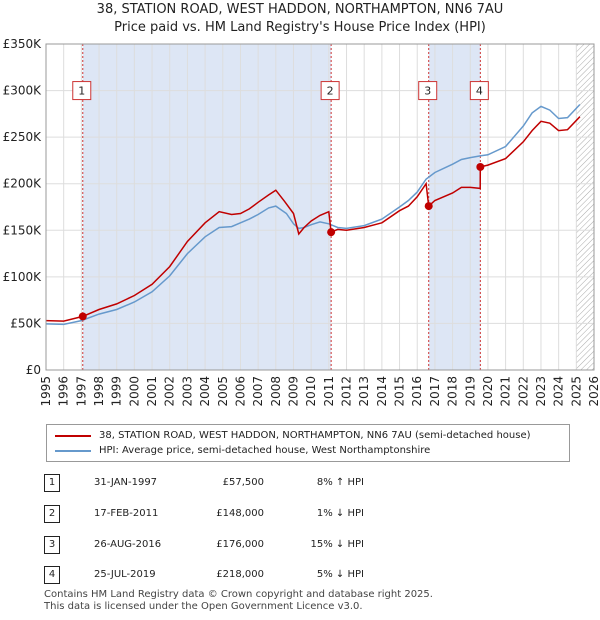 The image size is (600, 620). What do you see at coordinates (223, 391) in the screenshot?
I see `x-tick-label: 2005` at bounding box center [223, 391].